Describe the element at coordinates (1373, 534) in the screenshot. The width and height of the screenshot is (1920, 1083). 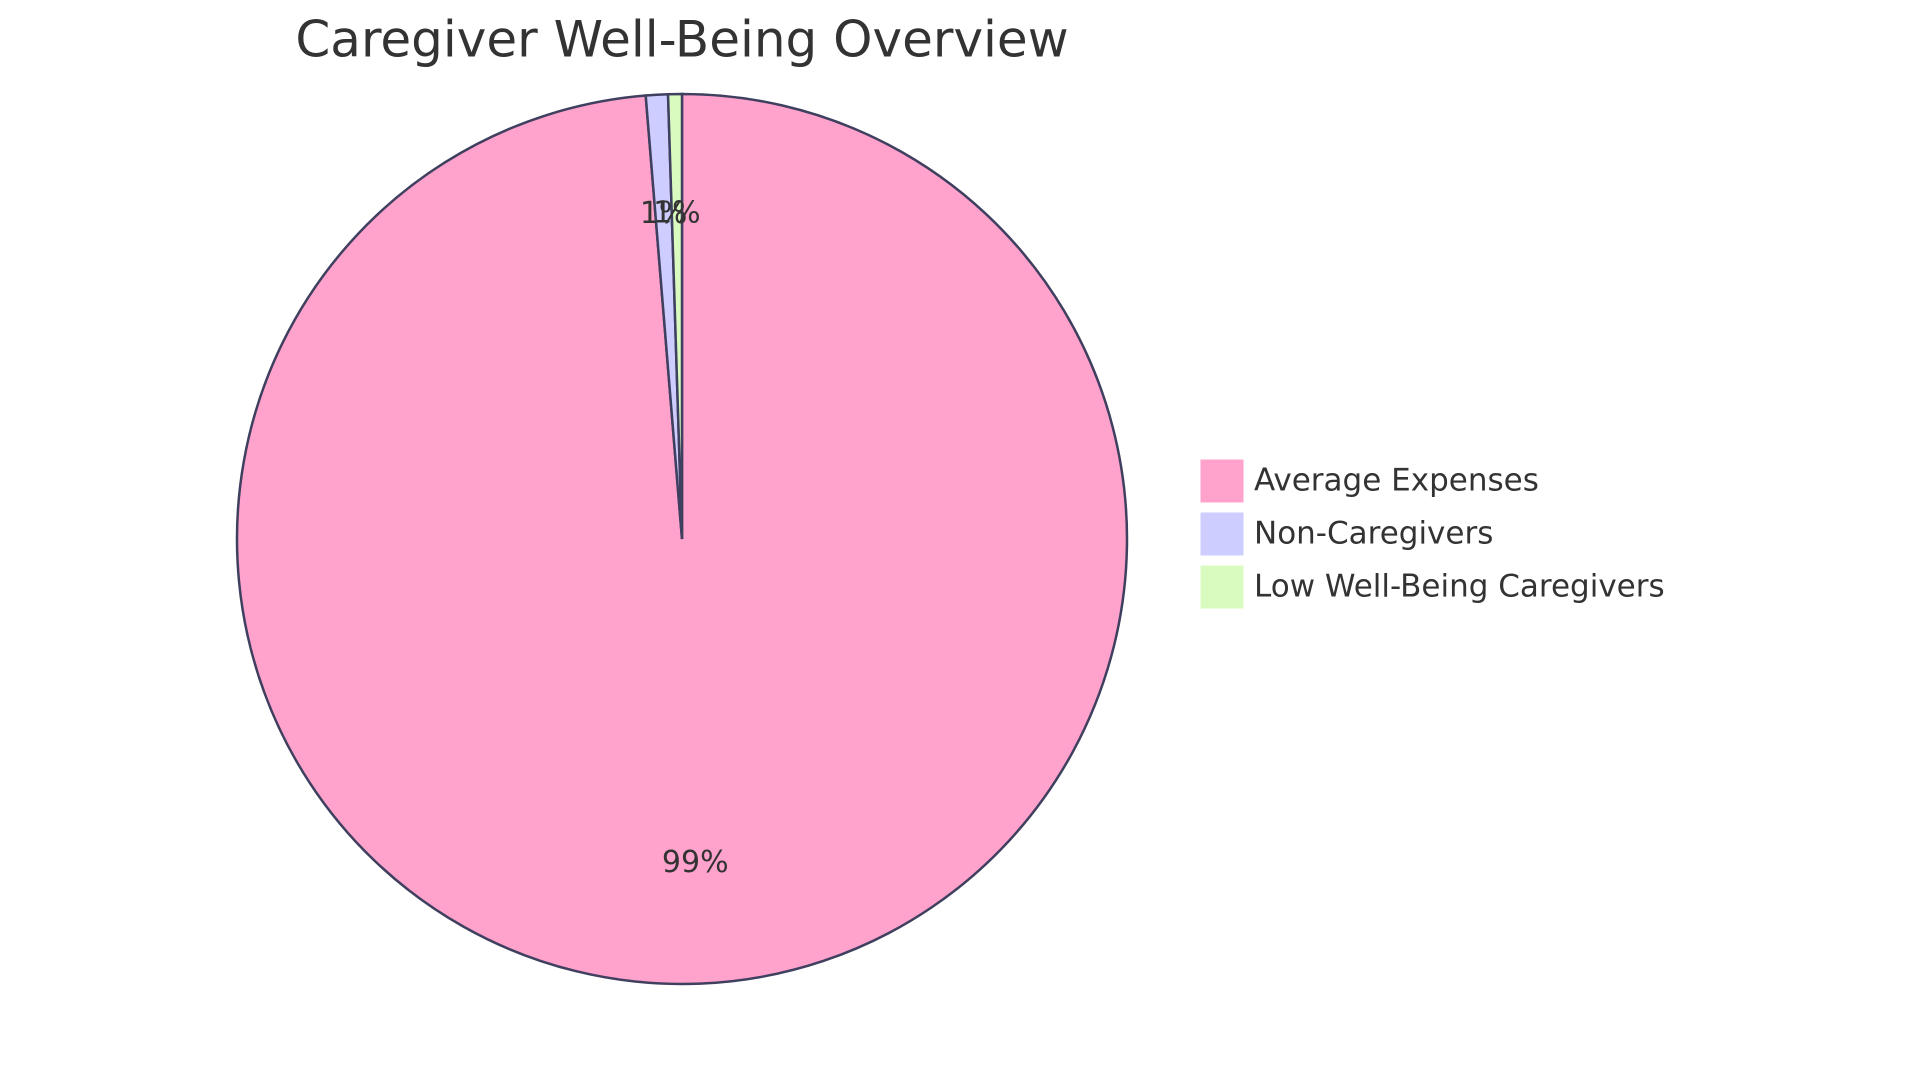
I see `legend-label: Non-Caregivers` at that location.